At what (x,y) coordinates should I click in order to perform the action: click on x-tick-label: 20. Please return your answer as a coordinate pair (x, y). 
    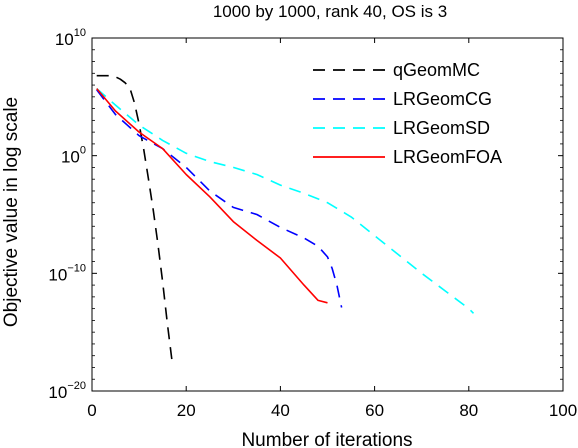
    Looking at the image, I should click on (186, 410).